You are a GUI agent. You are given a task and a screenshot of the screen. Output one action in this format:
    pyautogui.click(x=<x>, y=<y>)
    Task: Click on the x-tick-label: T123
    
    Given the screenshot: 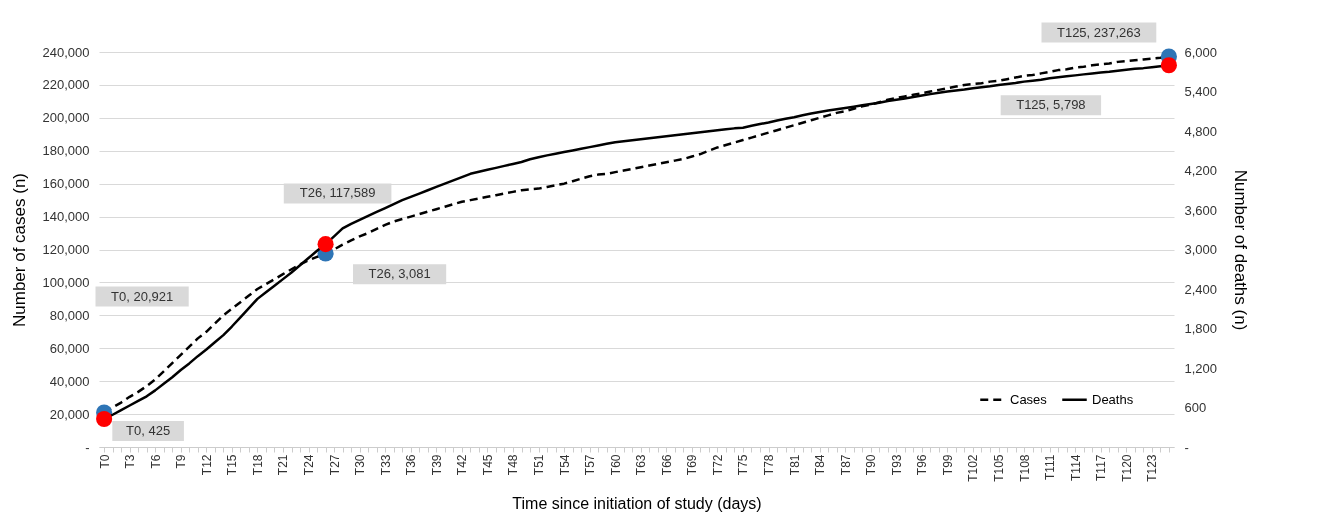 What is the action you would take?
    pyautogui.click(x=1152, y=468)
    